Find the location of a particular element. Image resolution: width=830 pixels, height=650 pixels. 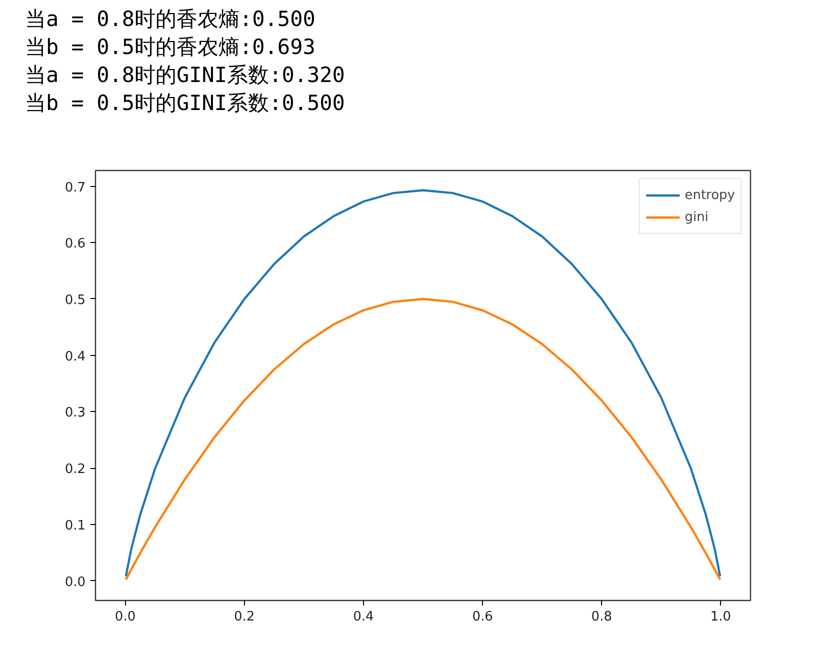

text: 当a = 0.8时的GINI系数:0.320 is located at coordinates (185, 75).